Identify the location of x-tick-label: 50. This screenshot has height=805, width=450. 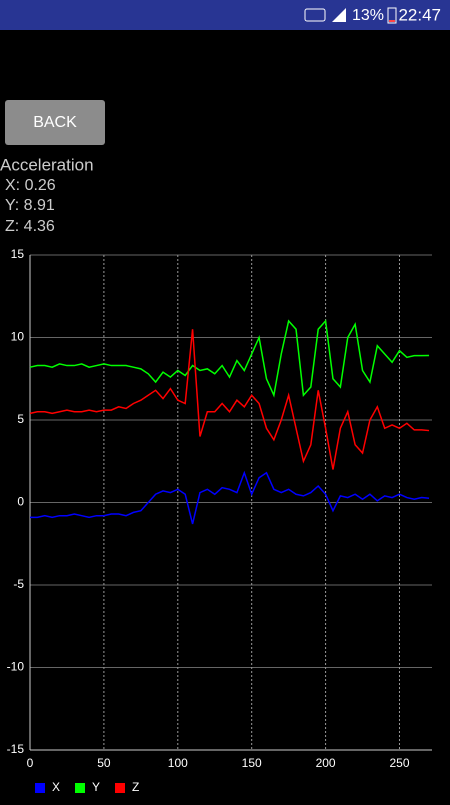
(104, 763).